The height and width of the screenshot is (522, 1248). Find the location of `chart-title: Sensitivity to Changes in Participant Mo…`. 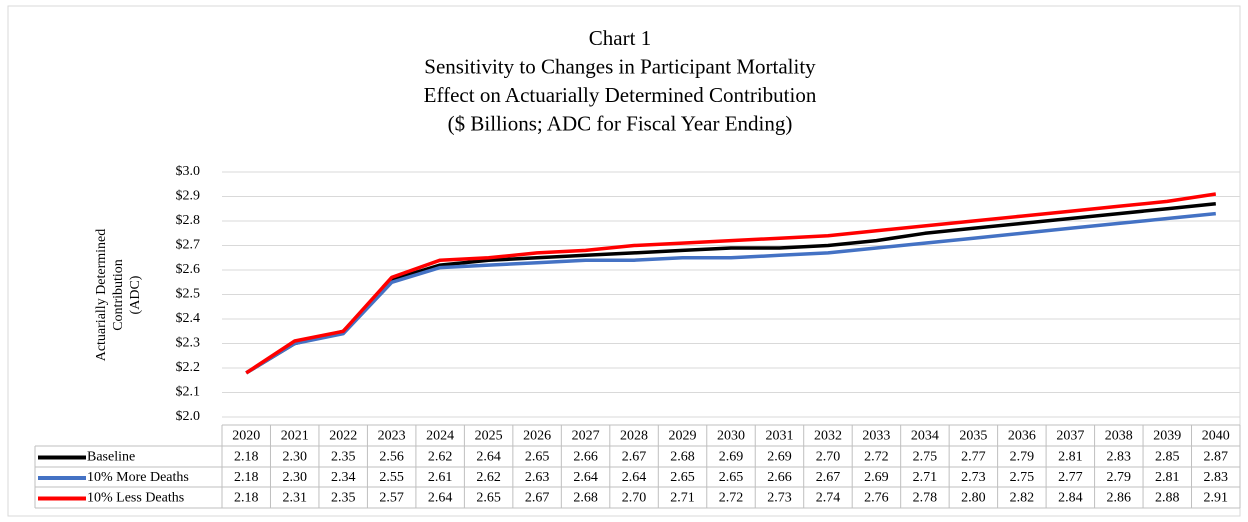

chart-title: Sensitivity to Changes in Participant Mo… is located at coordinates (620, 66).